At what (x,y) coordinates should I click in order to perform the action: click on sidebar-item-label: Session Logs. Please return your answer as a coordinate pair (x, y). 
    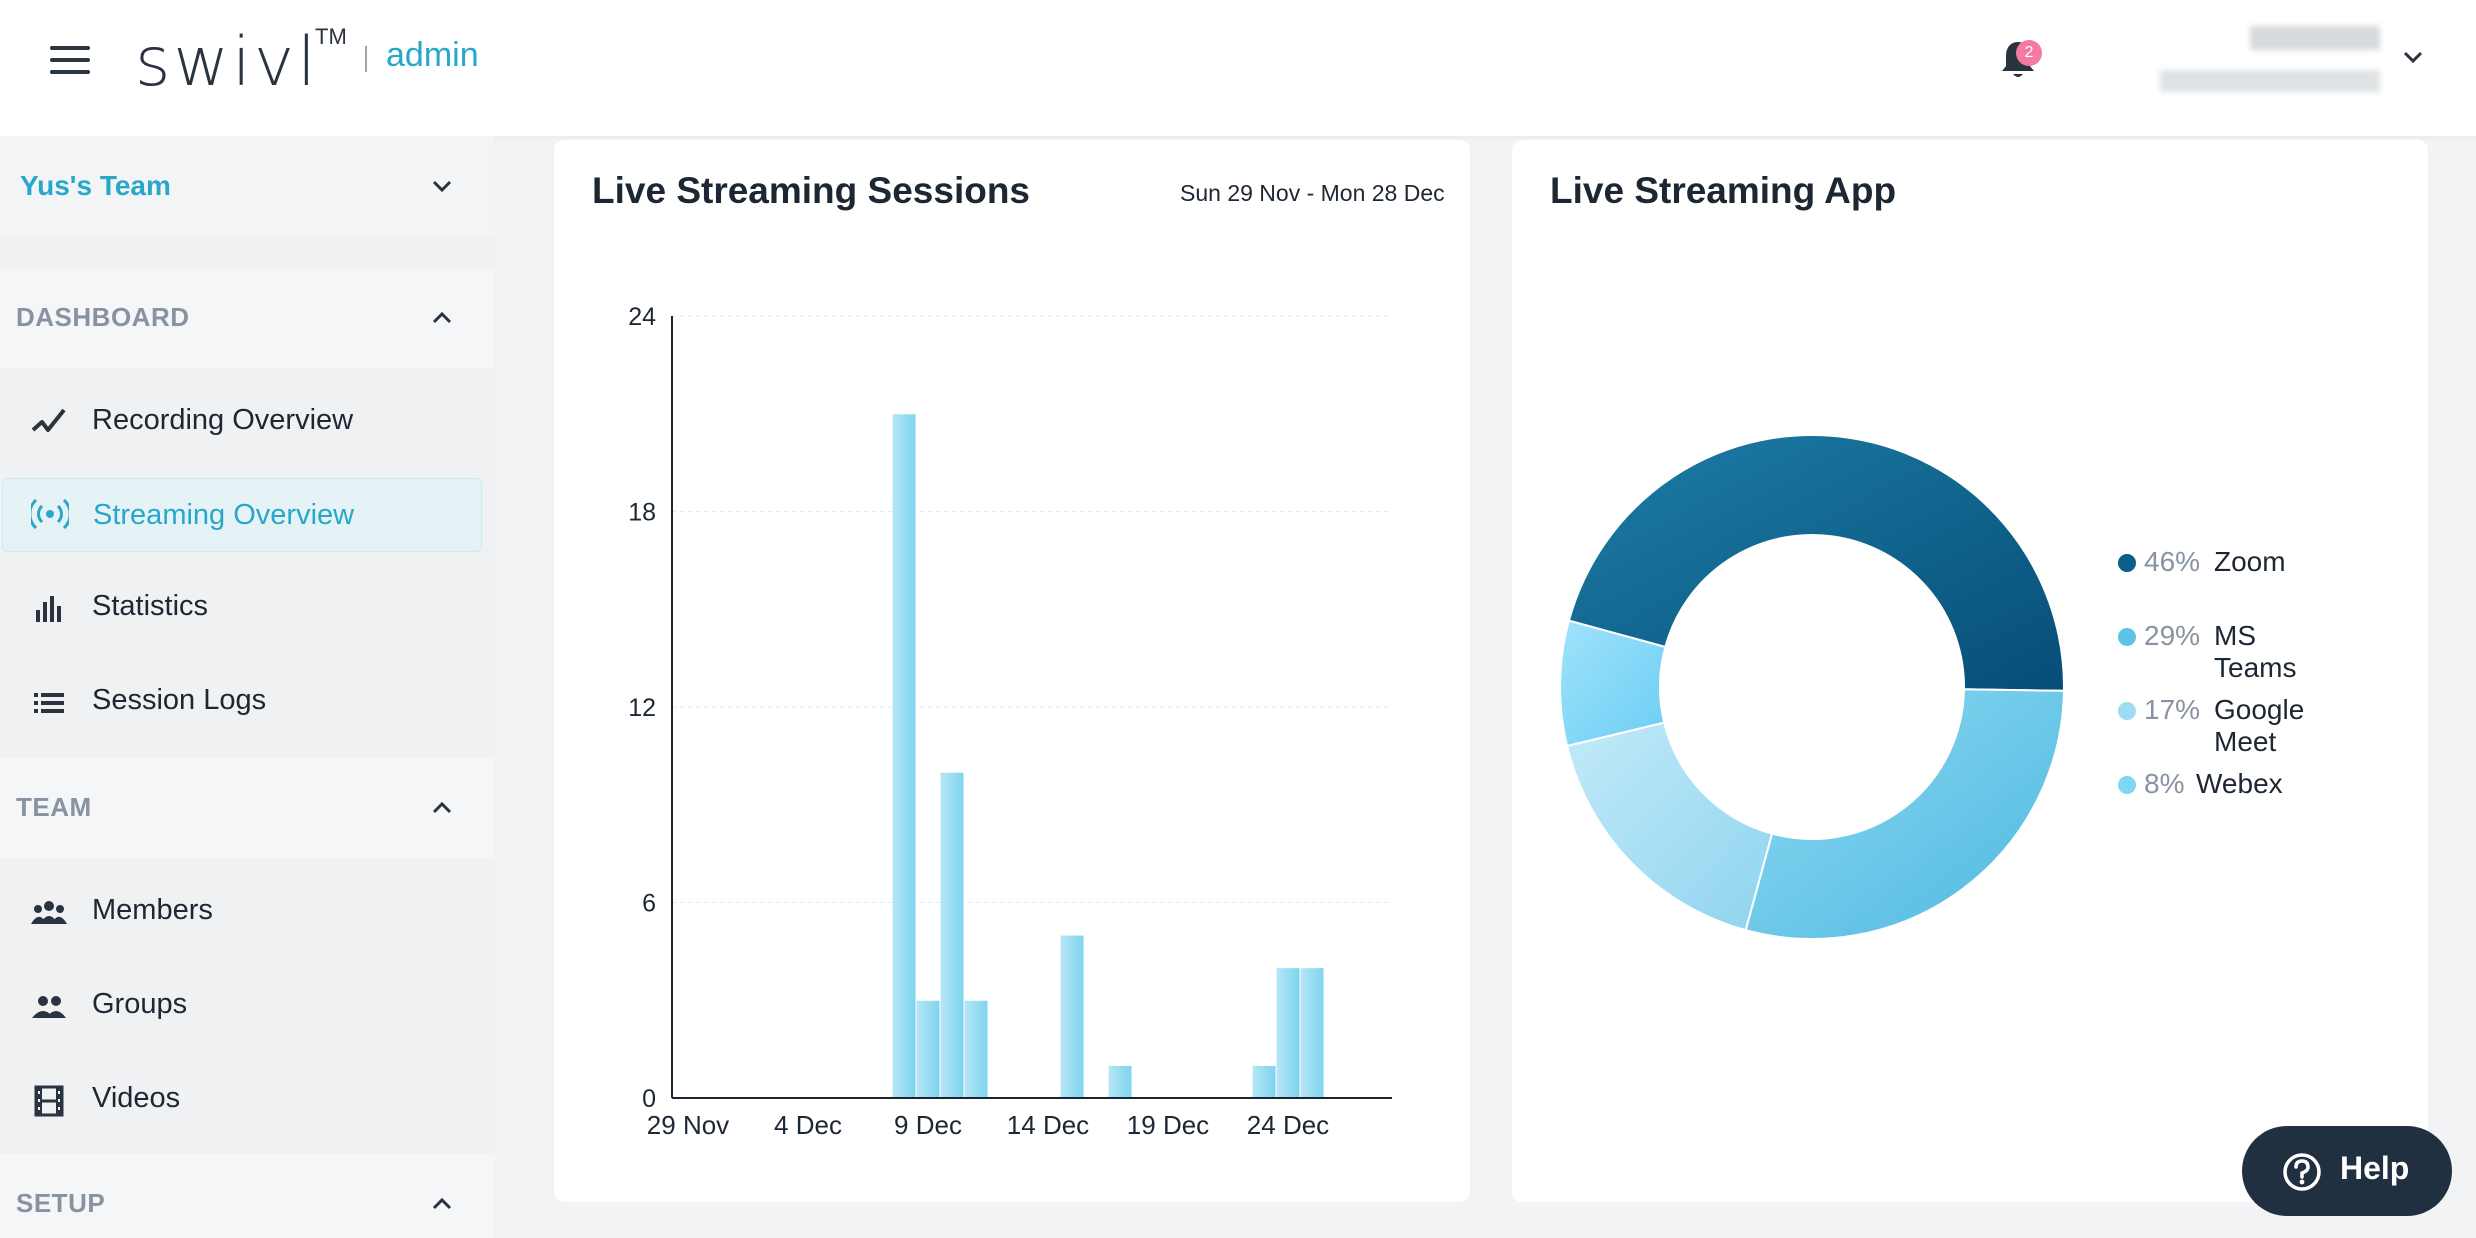
    Looking at the image, I should click on (179, 700).